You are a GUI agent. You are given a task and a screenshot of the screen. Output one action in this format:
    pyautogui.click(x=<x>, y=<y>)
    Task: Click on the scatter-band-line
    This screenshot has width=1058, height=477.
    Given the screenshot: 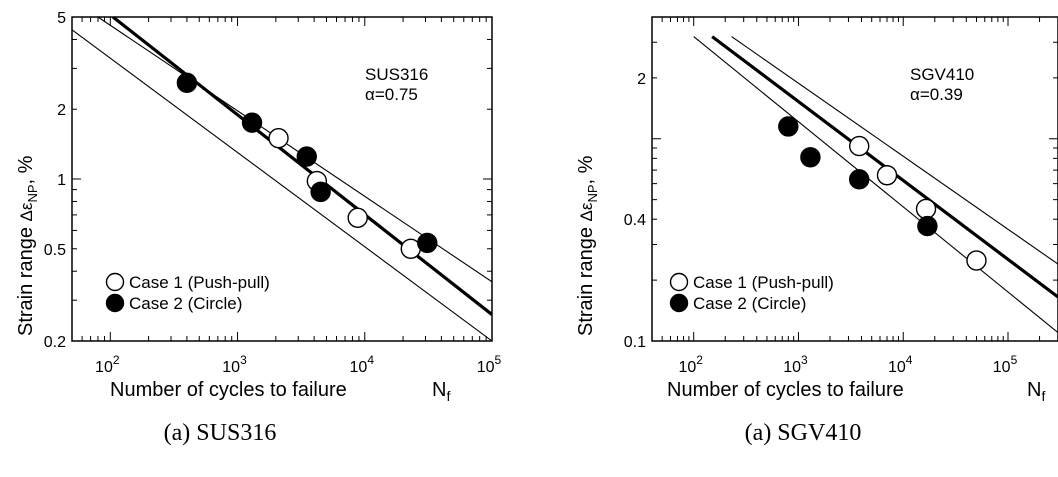 What is the action you would take?
    pyautogui.click(x=894, y=150)
    